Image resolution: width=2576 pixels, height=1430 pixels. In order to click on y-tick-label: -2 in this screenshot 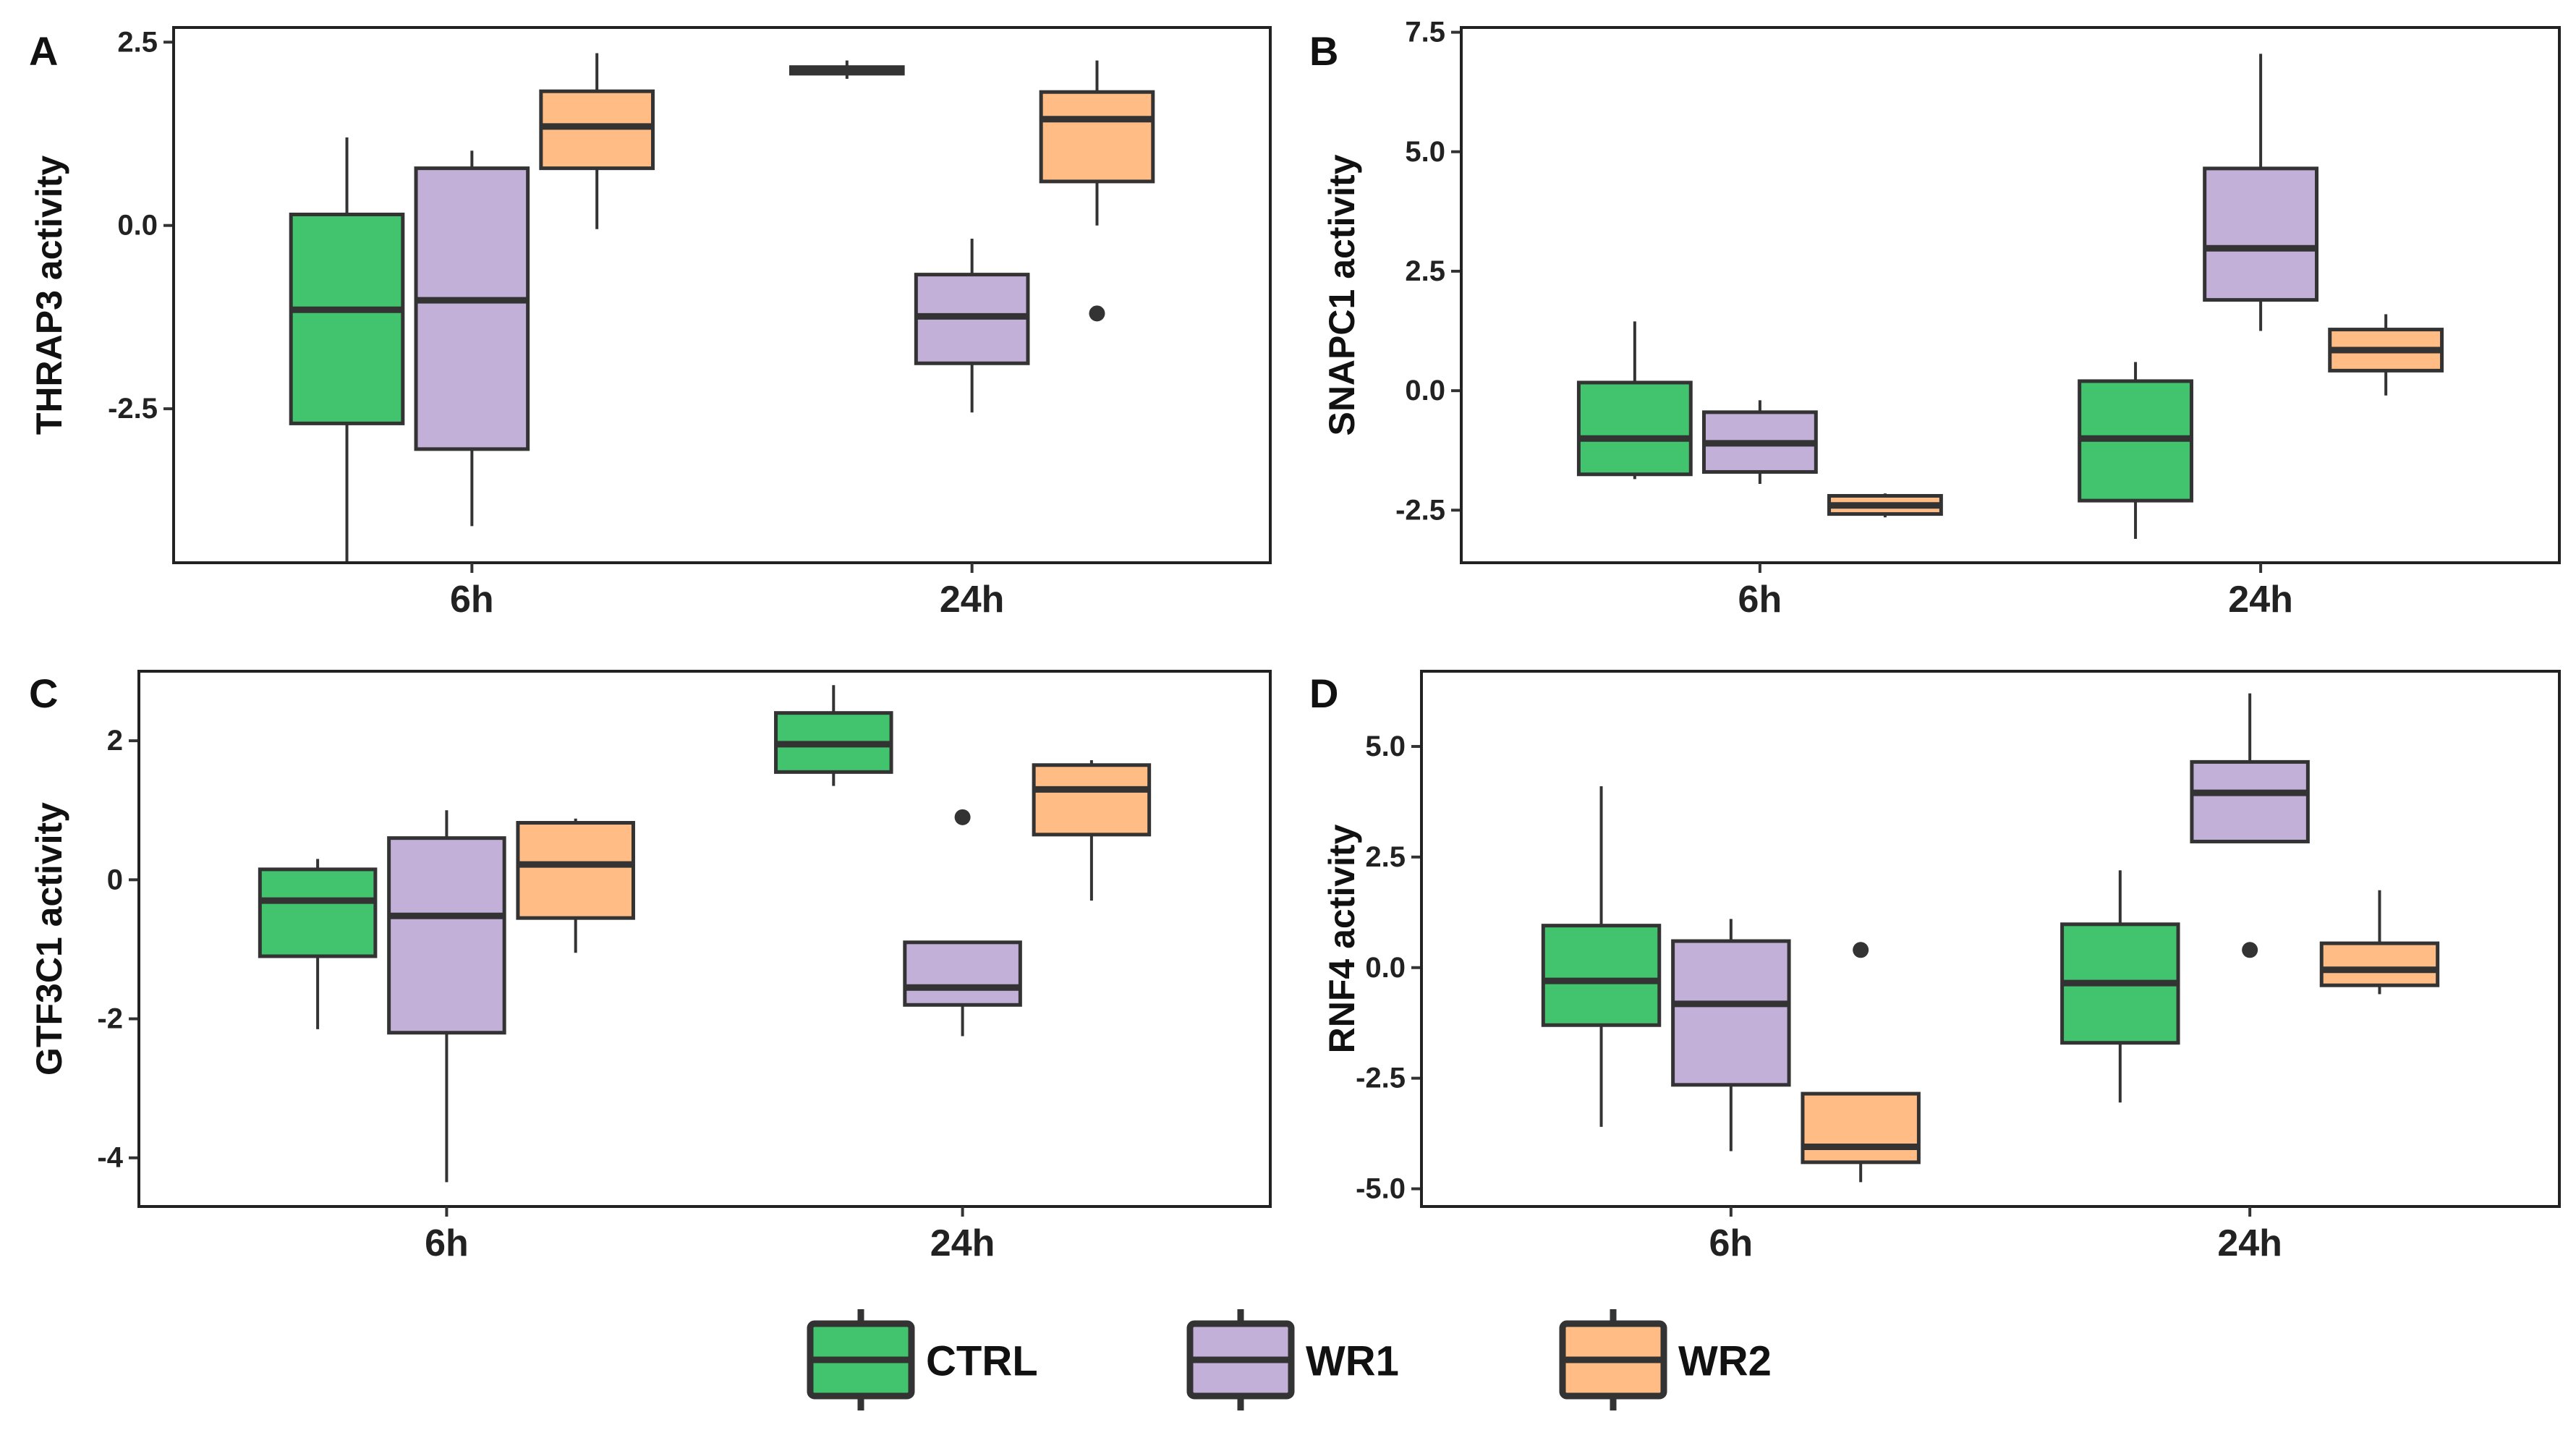, I will do `click(110, 1019)`.